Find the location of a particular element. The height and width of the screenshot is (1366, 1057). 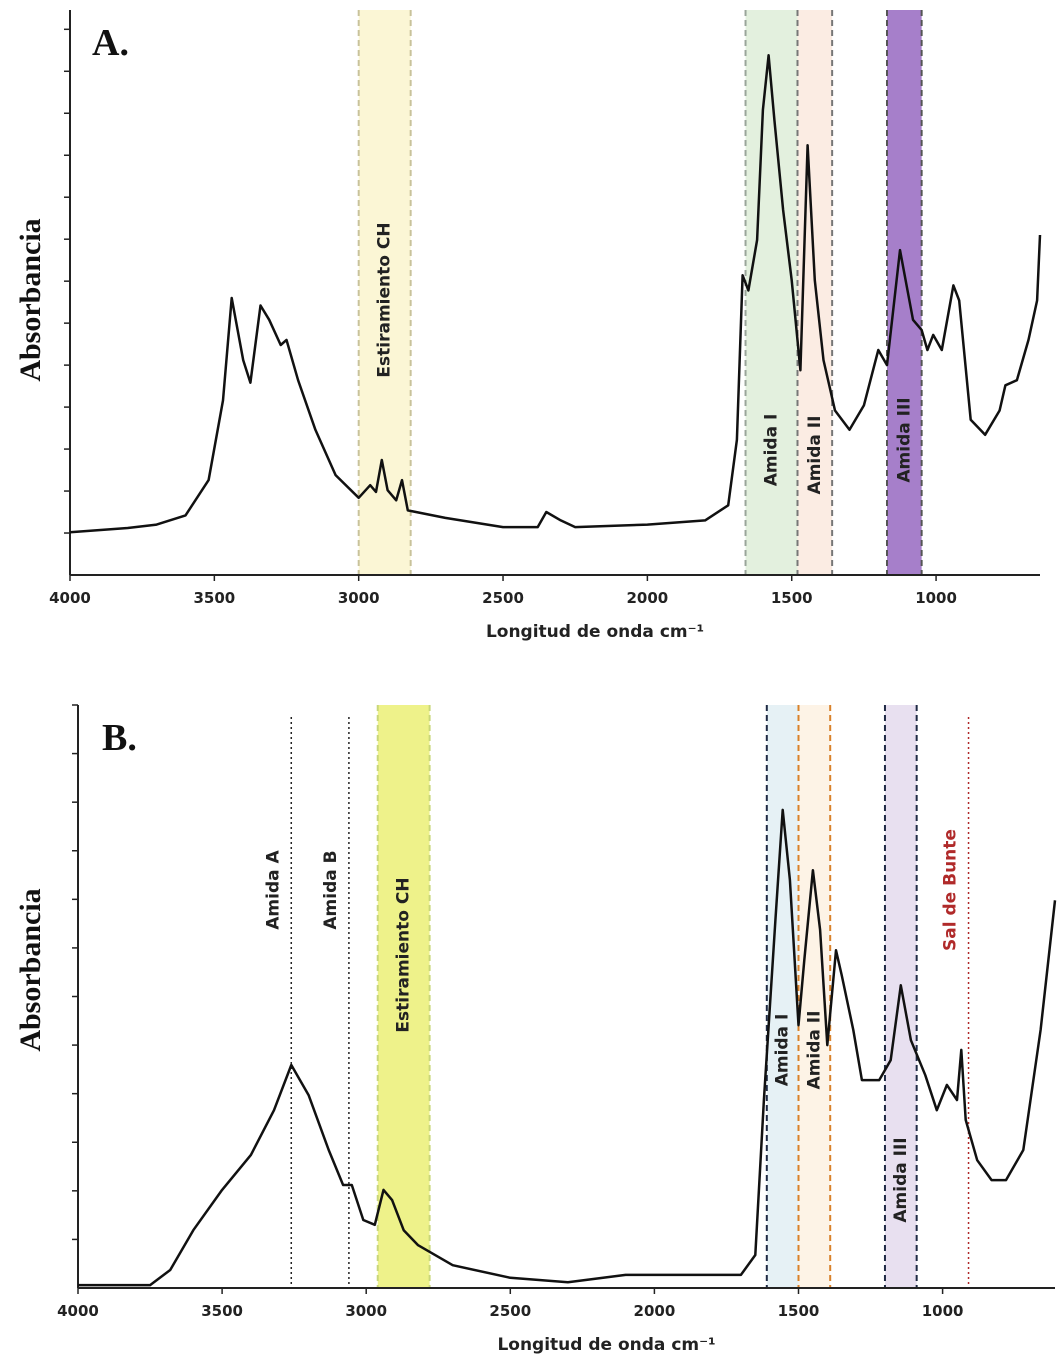

panel-label: B. is located at coordinates (119, 738).